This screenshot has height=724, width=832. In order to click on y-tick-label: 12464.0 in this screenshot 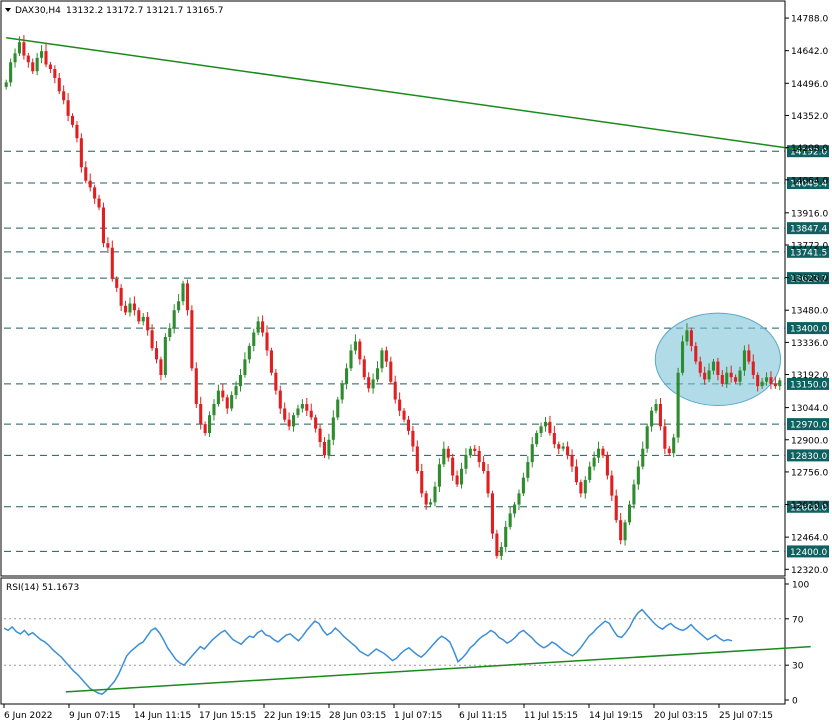, I will do `click(809, 539)`.